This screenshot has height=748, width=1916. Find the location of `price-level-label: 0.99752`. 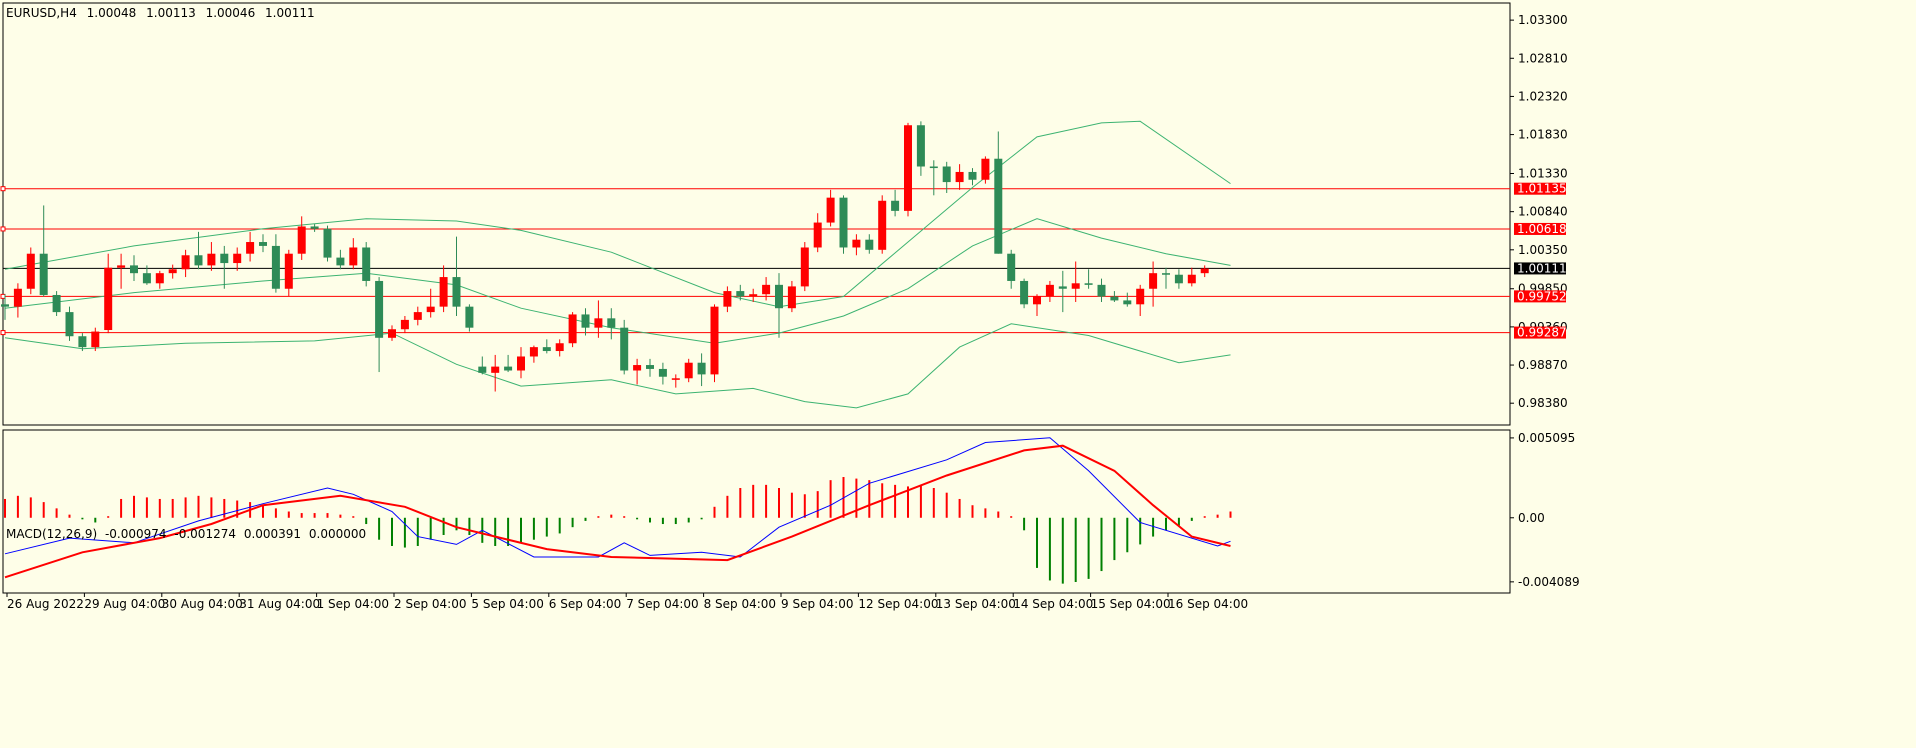

price-level-label: 0.99752 is located at coordinates (1542, 296).